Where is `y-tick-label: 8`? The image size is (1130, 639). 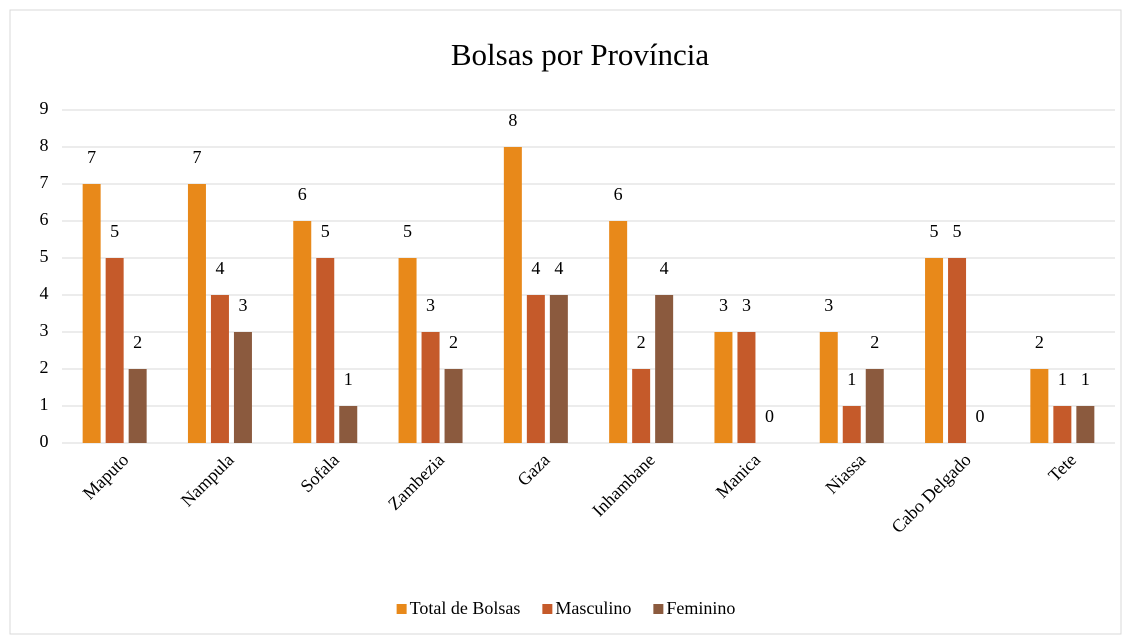
y-tick-label: 8 is located at coordinates (44, 145).